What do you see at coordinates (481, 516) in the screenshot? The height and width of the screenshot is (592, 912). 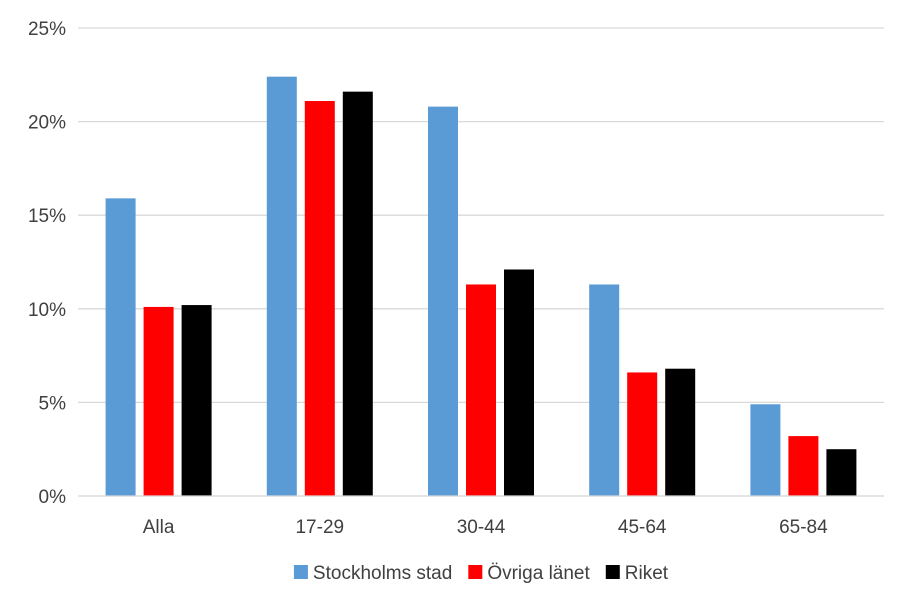 I see `x-axis: Alla 17-29 30-44 45-64 65-84` at bounding box center [481, 516].